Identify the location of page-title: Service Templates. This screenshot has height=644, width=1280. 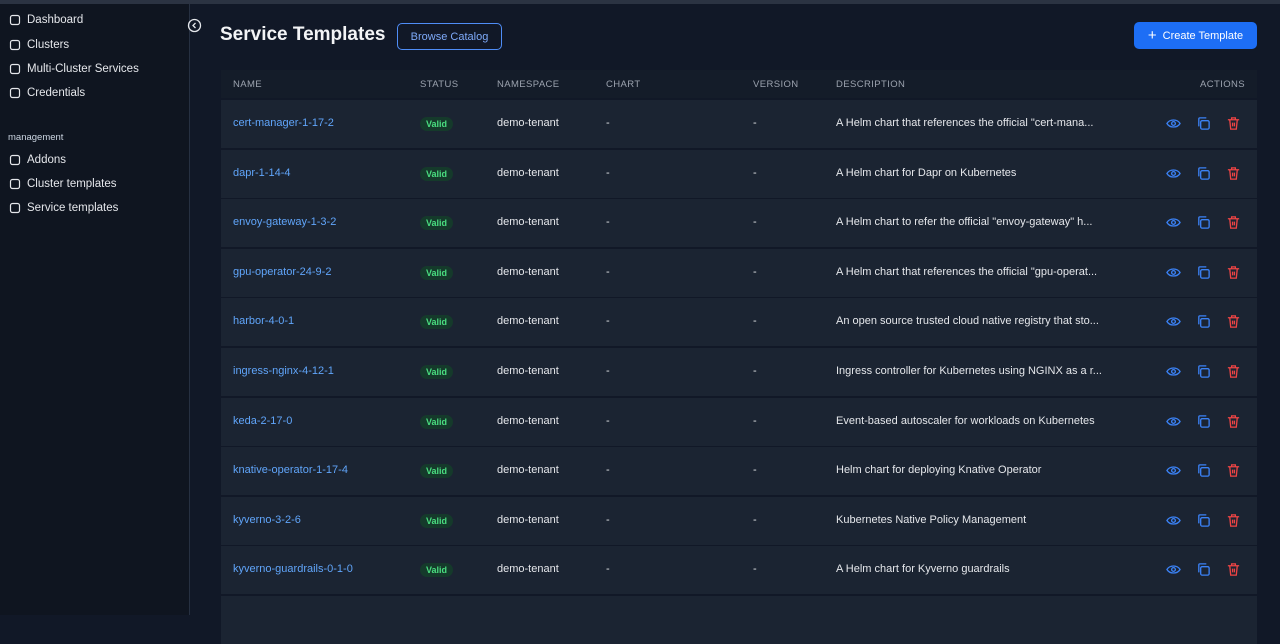
(303, 34).